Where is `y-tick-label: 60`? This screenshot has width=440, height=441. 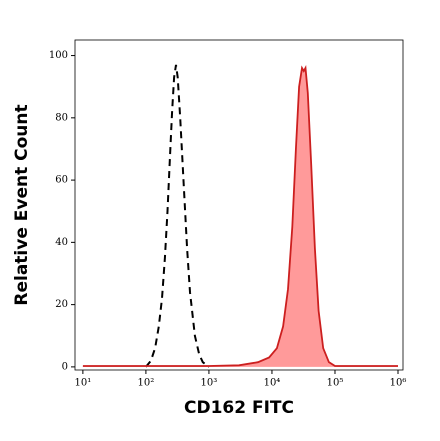 y-tick-label: 60 is located at coordinates (61, 180).